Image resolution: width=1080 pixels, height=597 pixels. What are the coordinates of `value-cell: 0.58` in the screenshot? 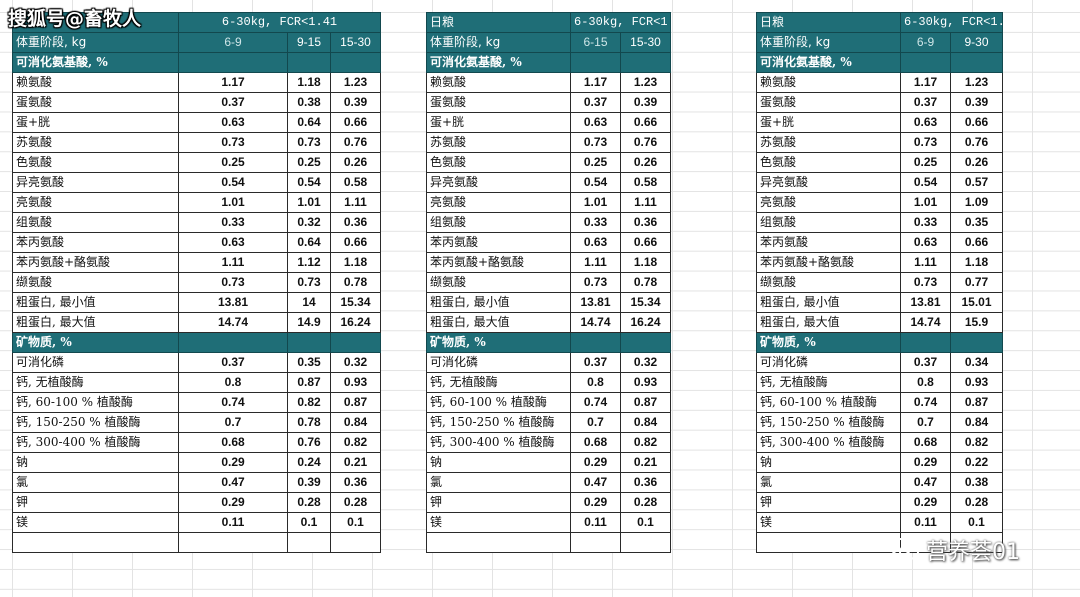 It's located at (355, 182).